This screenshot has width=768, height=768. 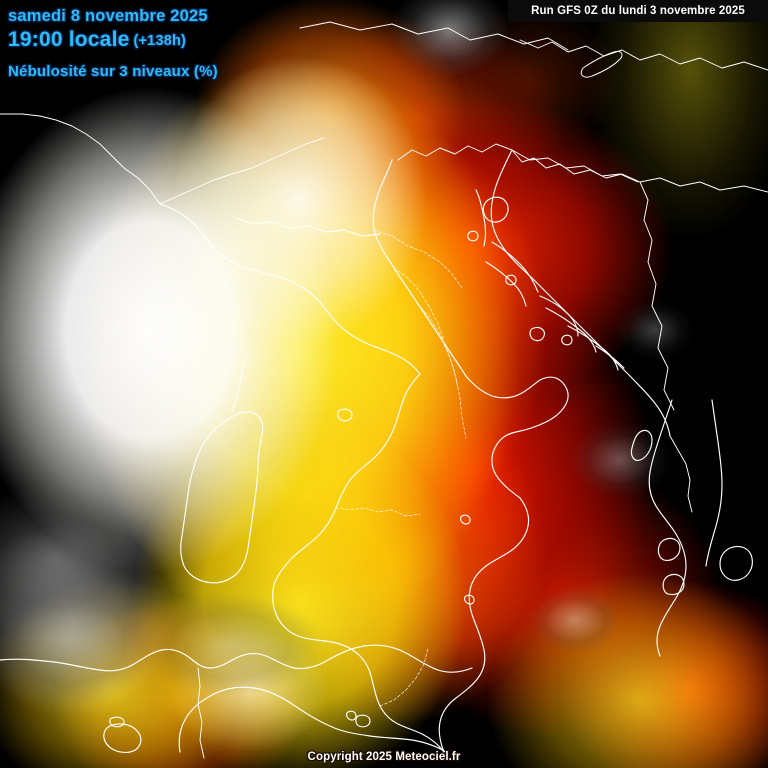 I want to click on island-greece-small, so click(x=736, y=563).